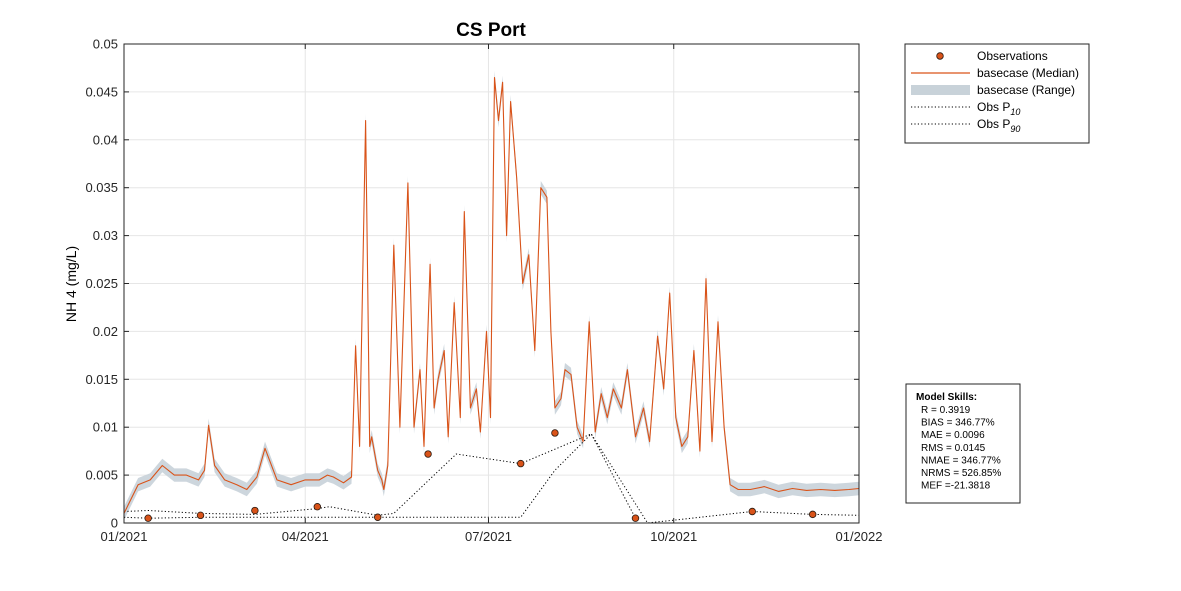 This screenshot has height=591, width=1181. Describe the element at coordinates (488, 536) in the screenshot. I see `x-tick-label: 07/2021` at that location.